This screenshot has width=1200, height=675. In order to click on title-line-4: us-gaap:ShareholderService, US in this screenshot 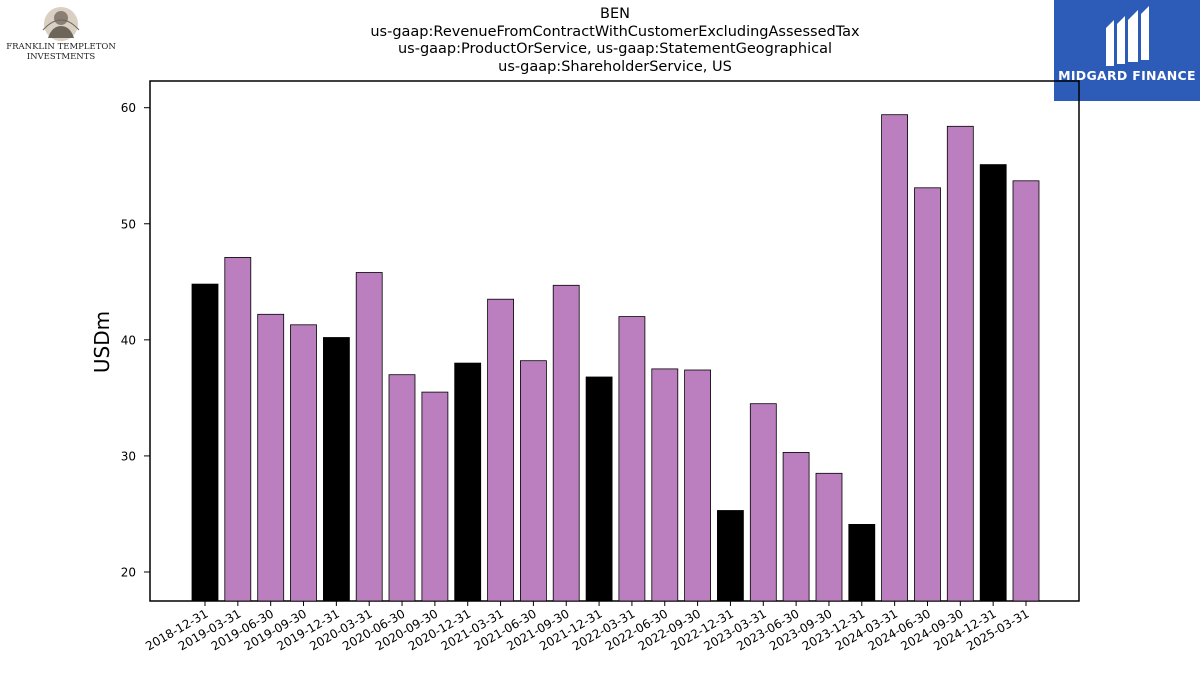, I will do `click(615, 66)`.